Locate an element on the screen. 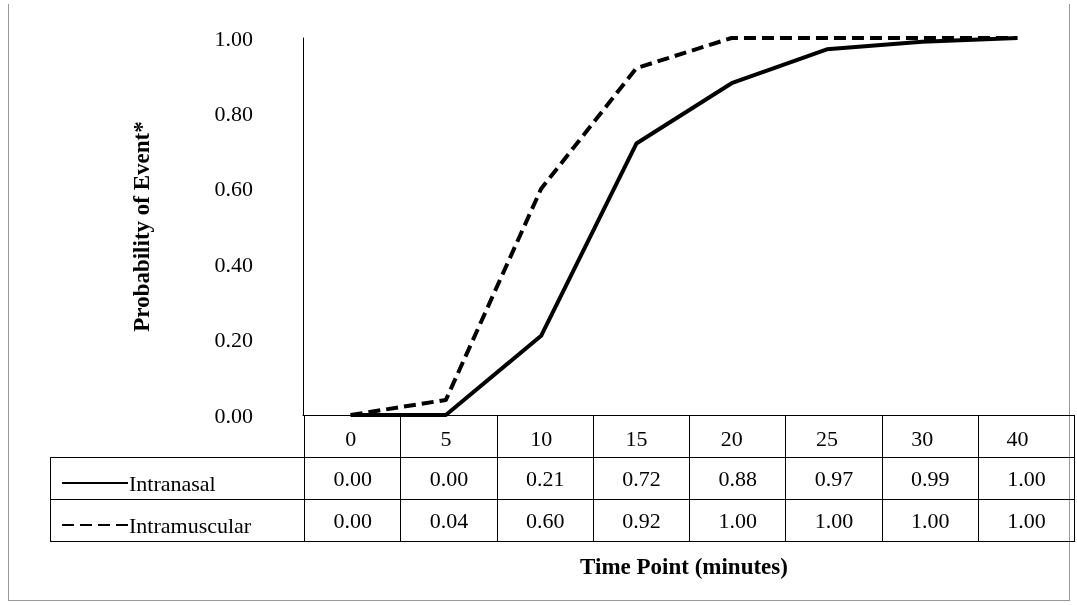  data-label: 0.04 is located at coordinates (448, 520).